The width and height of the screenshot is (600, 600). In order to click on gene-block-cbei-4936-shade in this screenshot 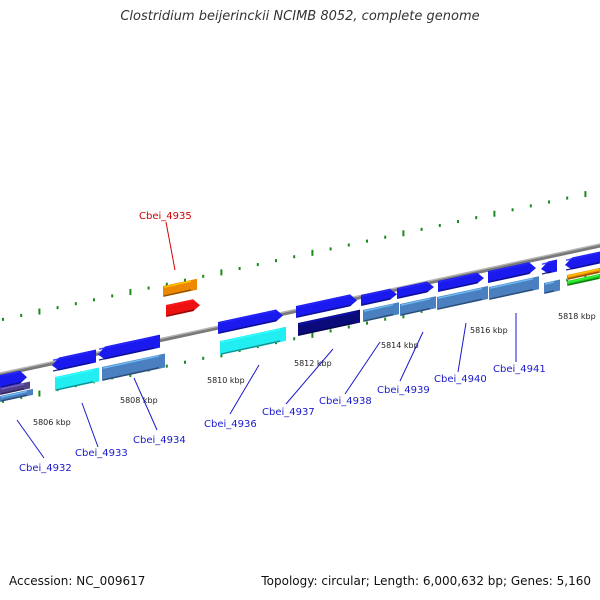, I will do `click(248, 326)`.